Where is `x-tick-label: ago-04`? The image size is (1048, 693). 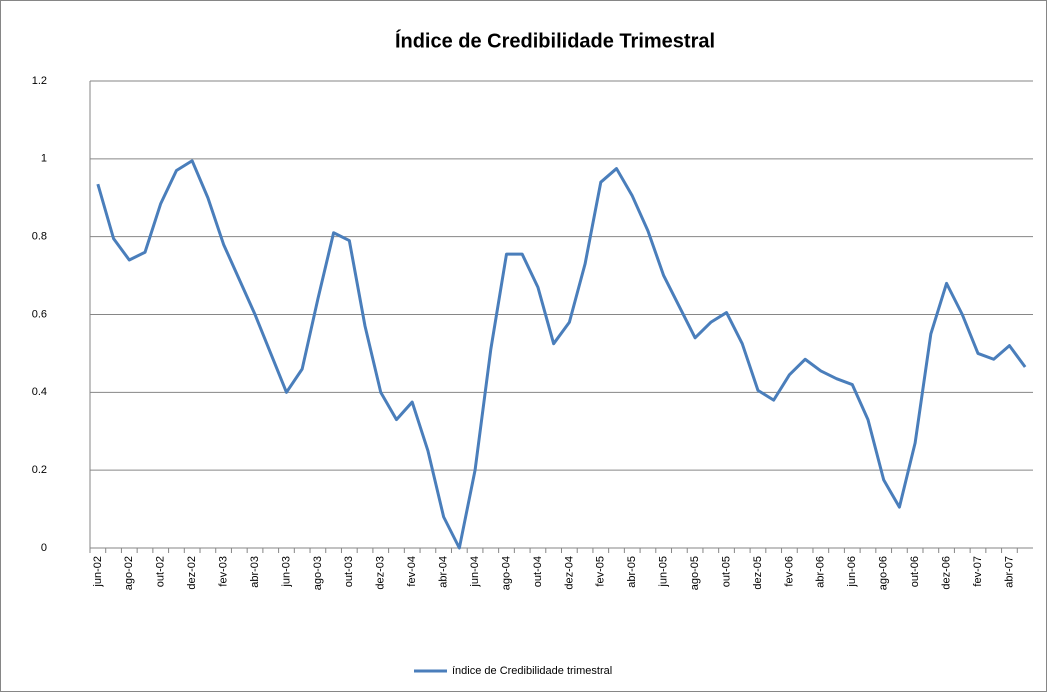
x-tick-label: ago-04 is located at coordinates (506, 573).